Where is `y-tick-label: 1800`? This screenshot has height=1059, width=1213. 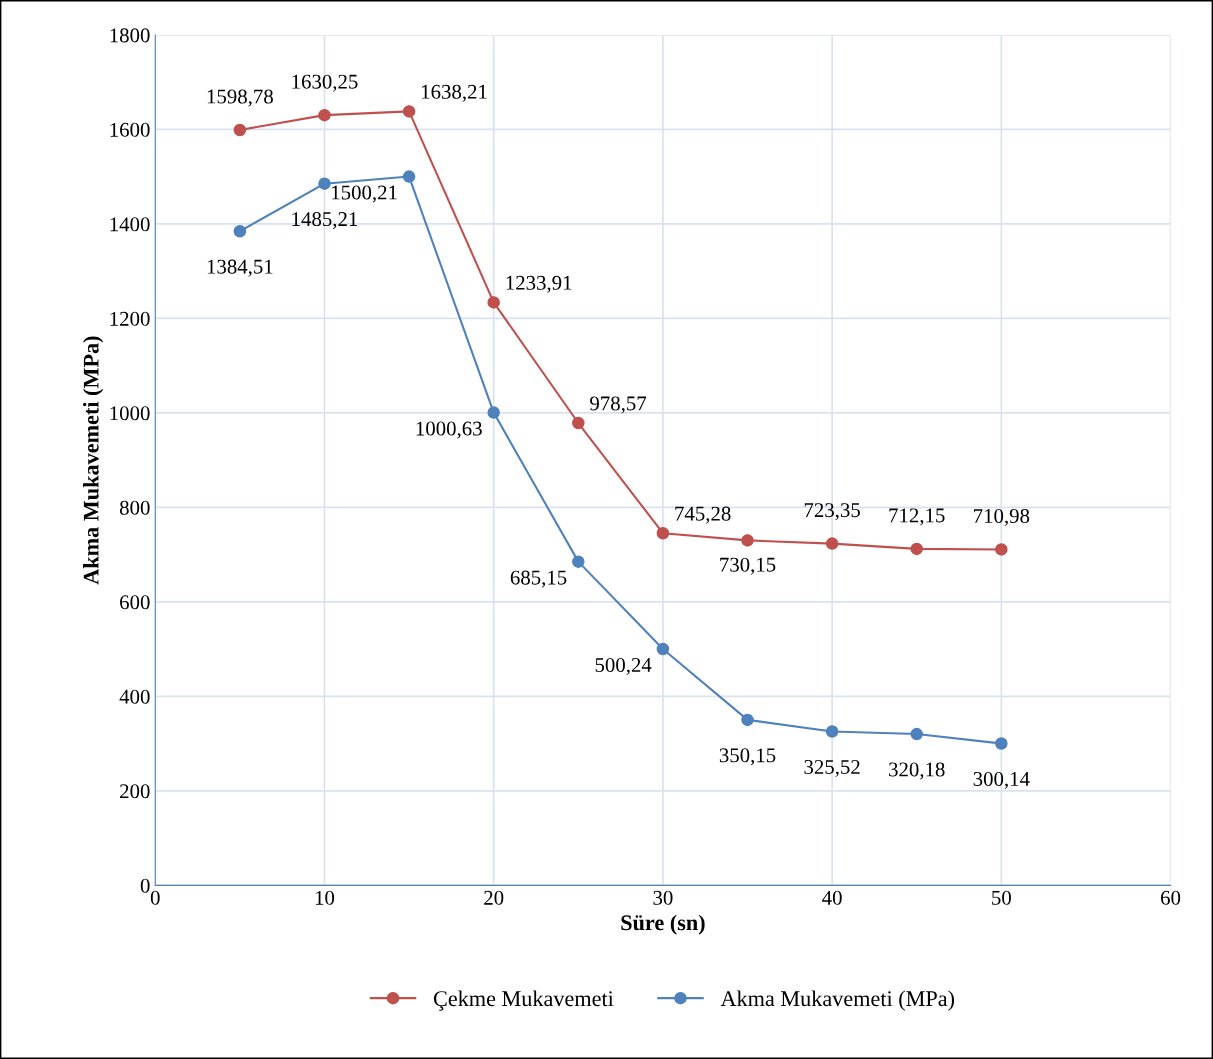 y-tick-label: 1800 is located at coordinates (130, 35).